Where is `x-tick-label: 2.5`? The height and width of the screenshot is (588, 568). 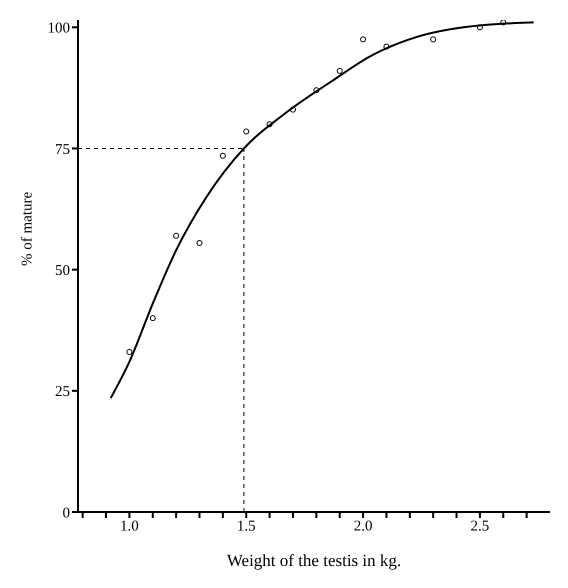 x-tick-label: 2.5 is located at coordinates (480, 526).